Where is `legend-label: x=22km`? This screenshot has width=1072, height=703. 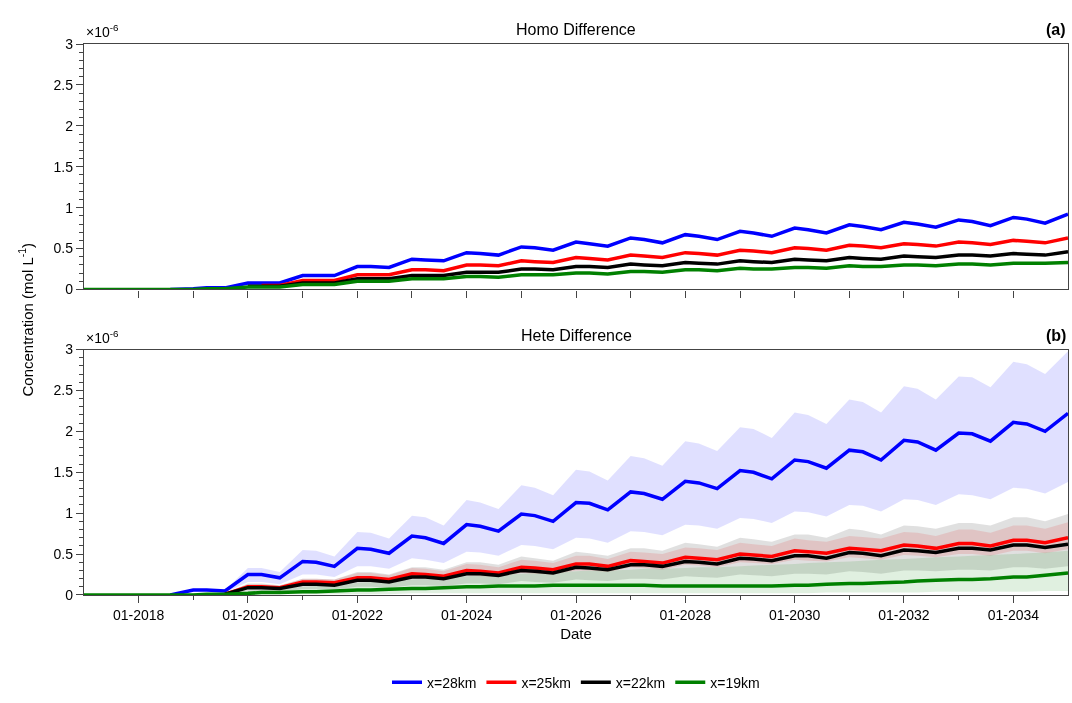
legend-label: x=22km is located at coordinates (640, 682).